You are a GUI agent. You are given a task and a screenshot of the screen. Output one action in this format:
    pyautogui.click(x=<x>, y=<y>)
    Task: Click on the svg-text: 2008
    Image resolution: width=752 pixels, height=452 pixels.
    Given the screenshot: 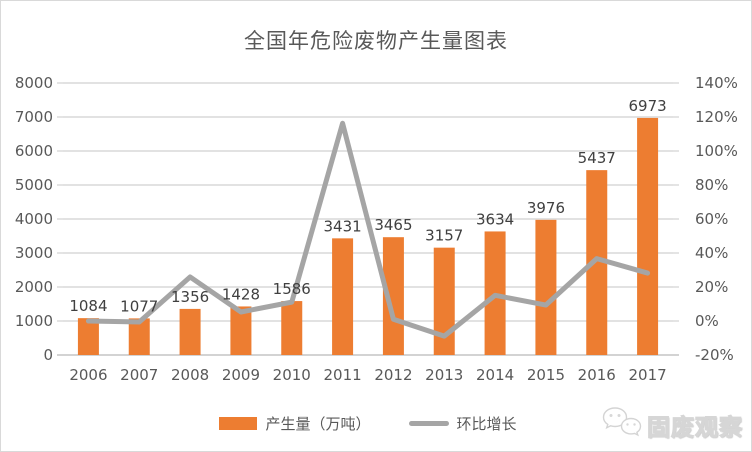 What is the action you would take?
    pyautogui.click(x=190, y=375)
    